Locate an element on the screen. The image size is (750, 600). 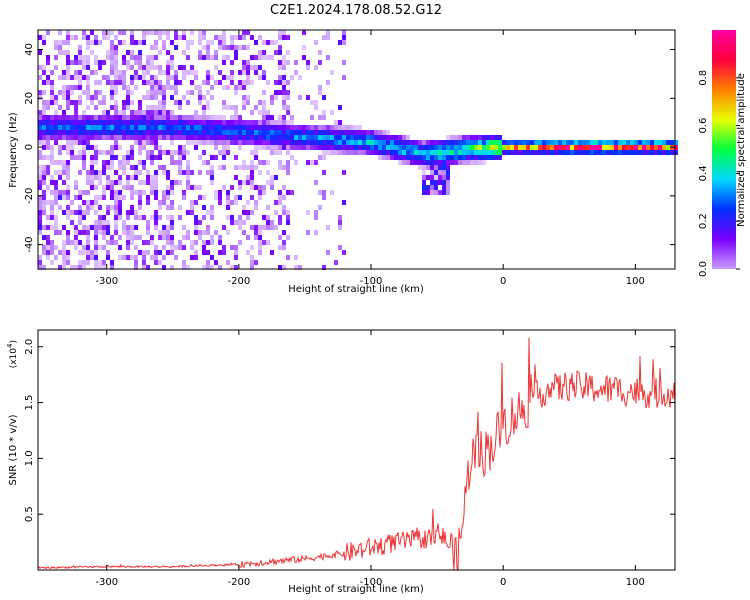
spectrogram-cell-1911 is located at coordinates (444, 177).